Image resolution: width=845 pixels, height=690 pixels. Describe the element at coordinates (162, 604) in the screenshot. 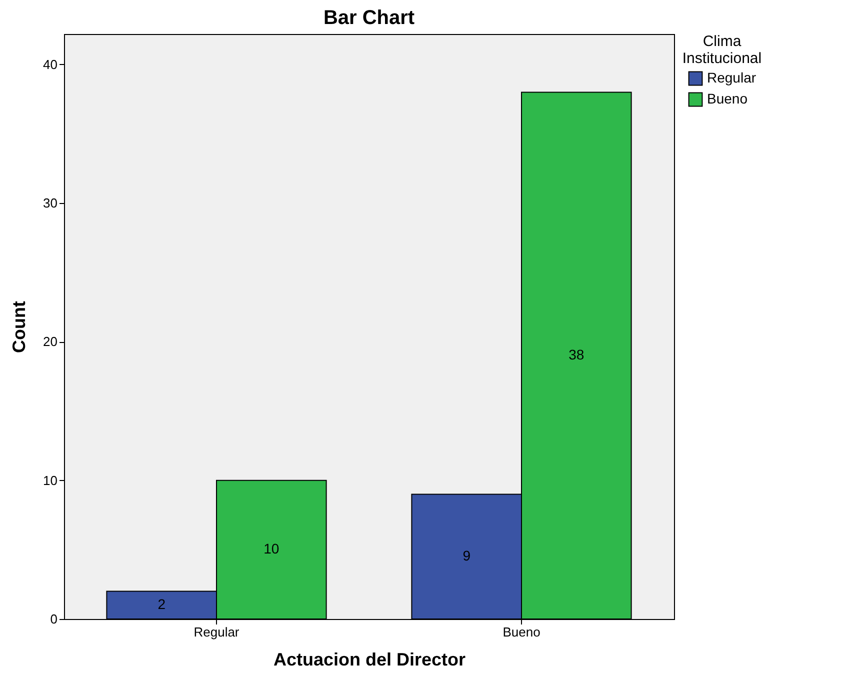

I see `data-label: 2` at that location.